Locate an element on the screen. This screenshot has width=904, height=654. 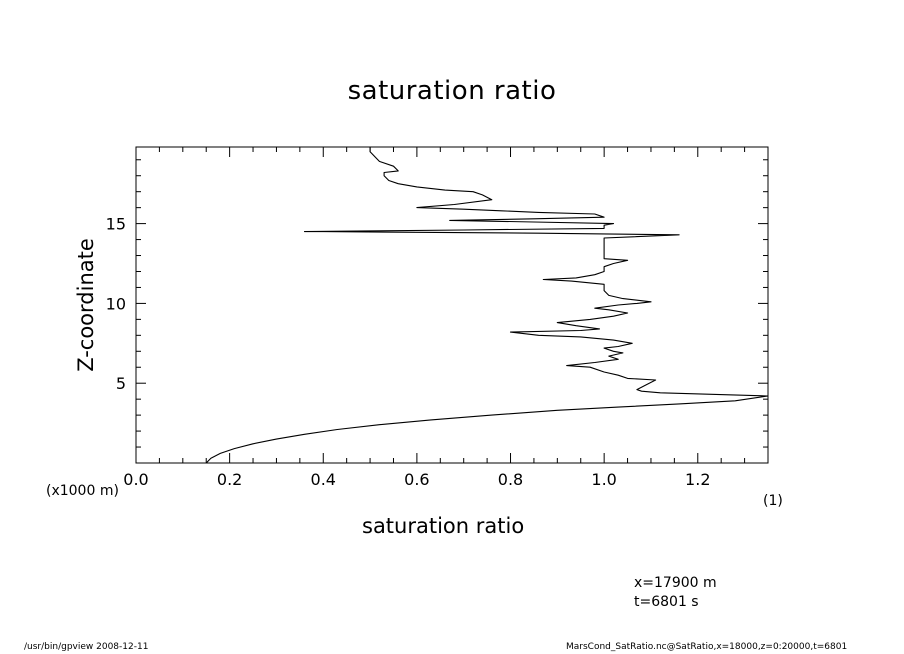
y-tick-label: 5 is located at coordinates (121, 383).